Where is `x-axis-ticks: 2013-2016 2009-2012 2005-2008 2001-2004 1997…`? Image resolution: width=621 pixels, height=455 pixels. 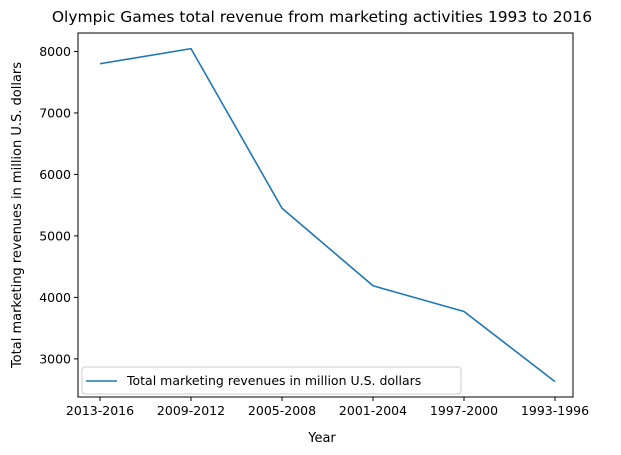
x-axis-ticks: 2013-2016 2009-2012 2005-2008 2001-2004 1997… is located at coordinates (327, 407).